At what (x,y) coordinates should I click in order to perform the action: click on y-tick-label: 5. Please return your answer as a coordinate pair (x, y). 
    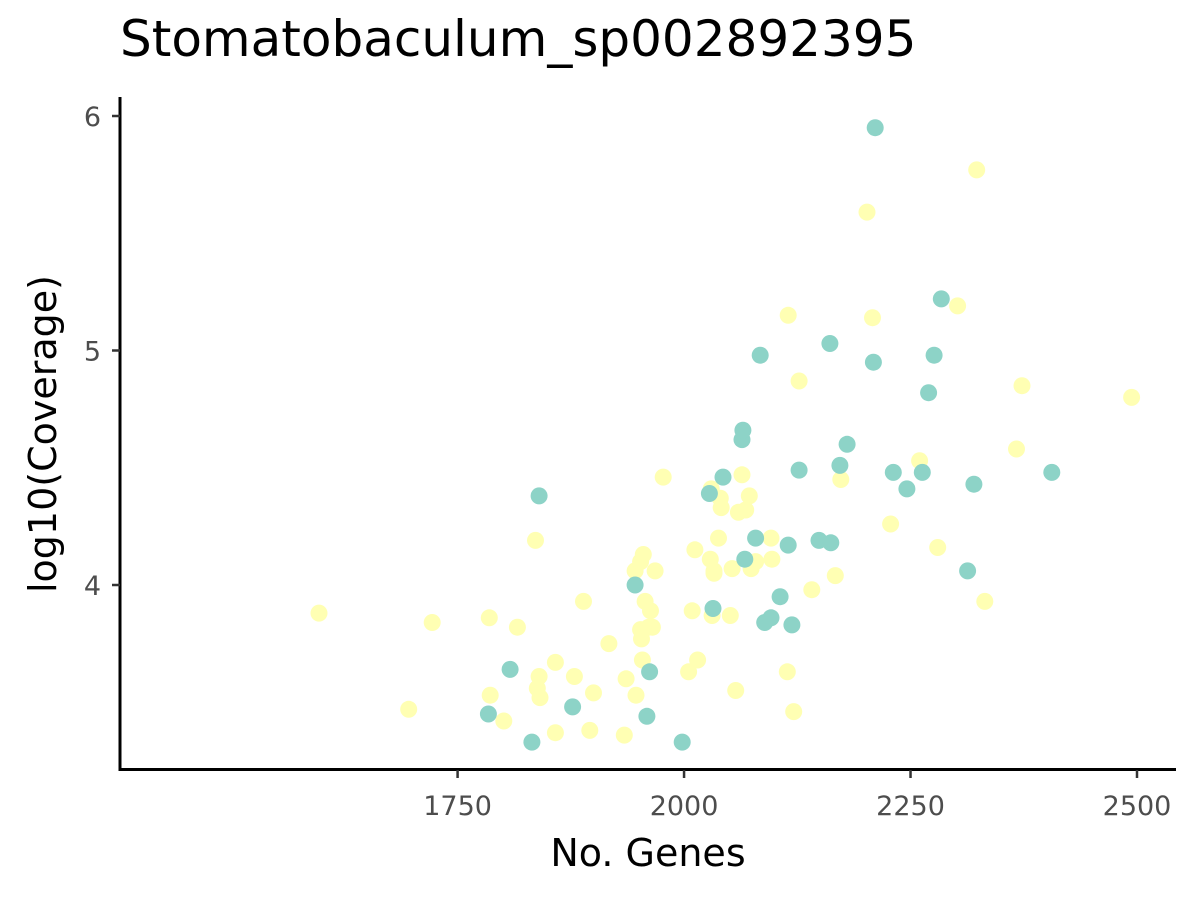
    Looking at the image, I should click on (92, 352).